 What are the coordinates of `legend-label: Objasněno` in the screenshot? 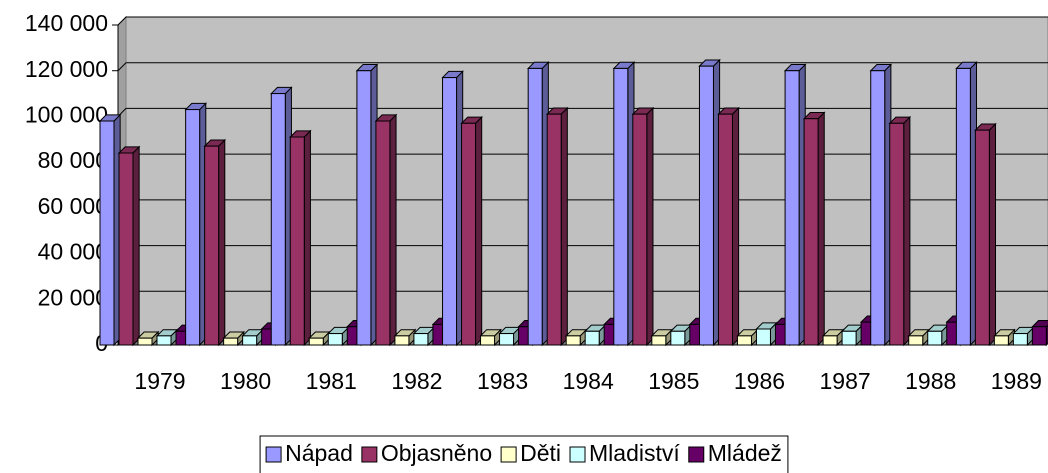 It's located at (436, 453).